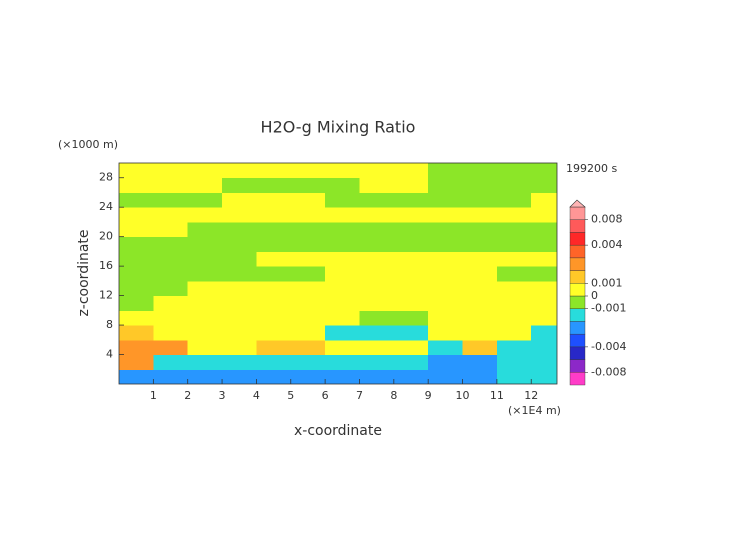 This screenshot has width=752, height=536. I want to click on y-axis-label: z-coordinate, so click(84, 272).